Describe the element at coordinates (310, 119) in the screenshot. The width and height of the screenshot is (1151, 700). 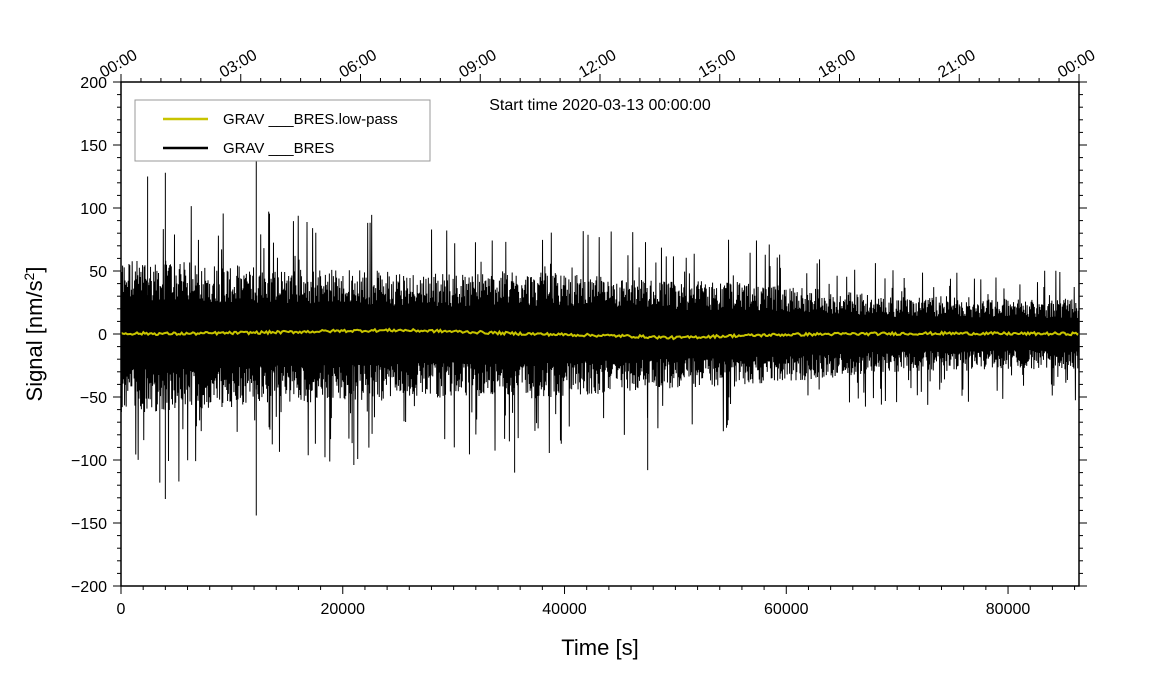
I see `legend-label-low-pass: GRAV ___BRES.low-pass` at that location.